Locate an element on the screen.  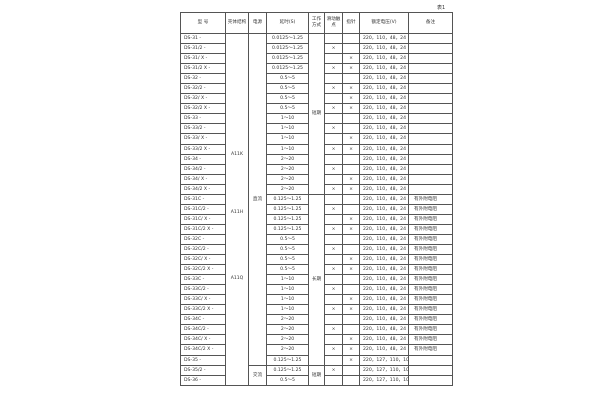
table-row: DS-32C/2 X -0.5～5 × × 220，110，48，24 有外附电阻 is located at coordinates (316, 270).